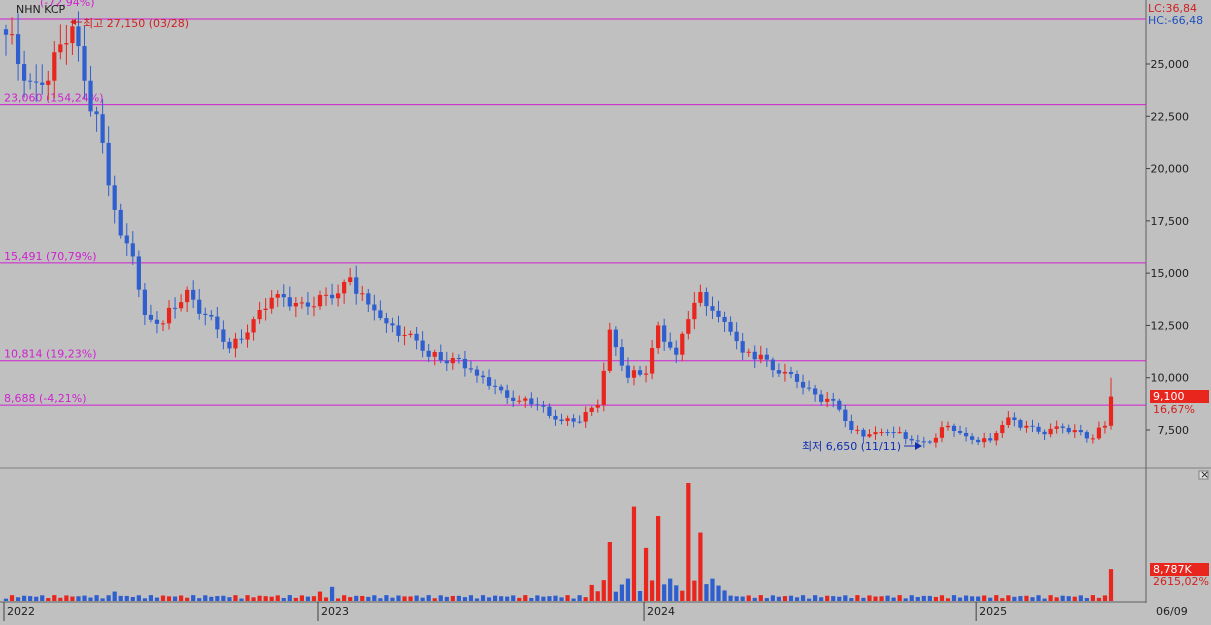  Describe the element at coordinates (50, 256) in the screenshot. I see `hline-label-2: 15,491 (70,79%)` at that location.